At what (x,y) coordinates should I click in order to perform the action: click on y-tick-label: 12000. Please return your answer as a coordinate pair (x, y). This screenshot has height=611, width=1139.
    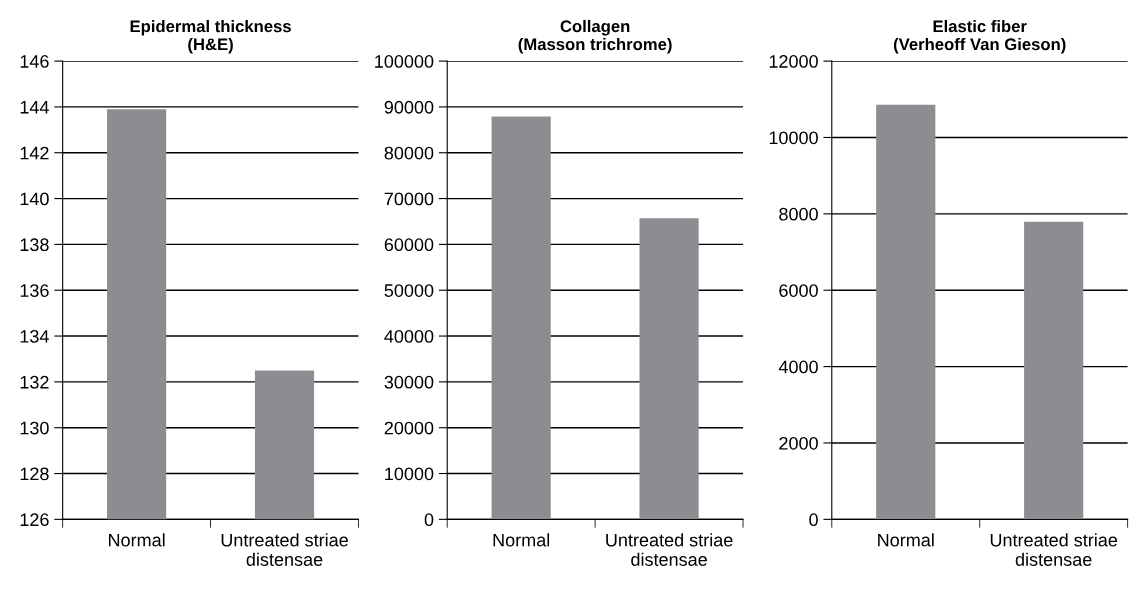
    Looking at the image, I should click on (793, 61).